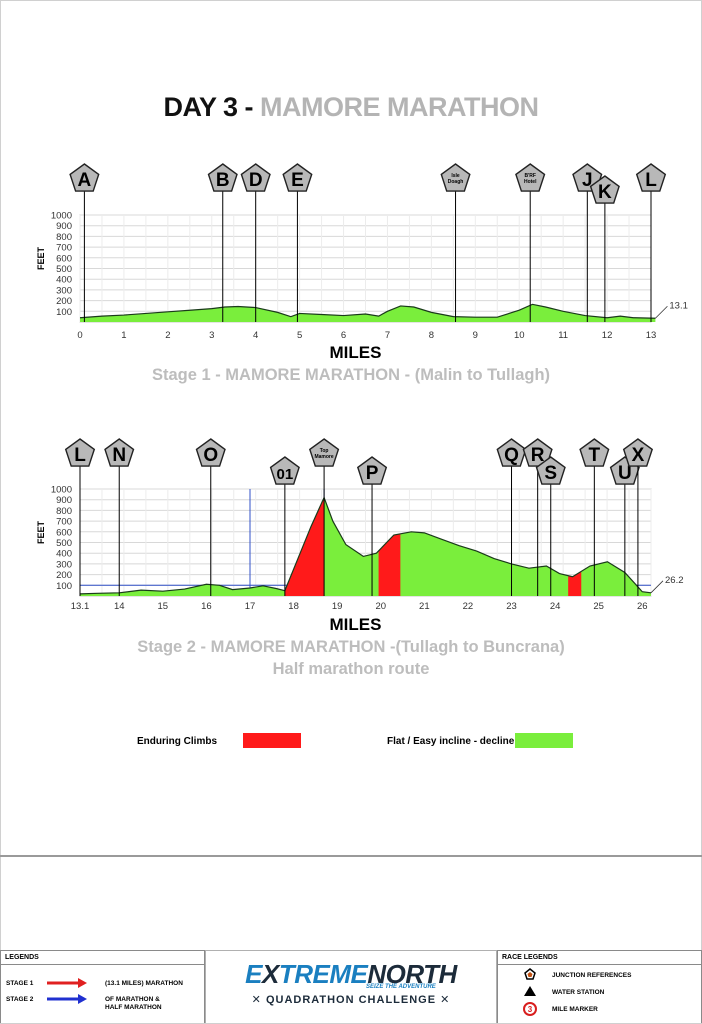  What do you see at coordinates (144, 983) in the screenshot?
I see `stage1-description: (13.1 MILES) MARATHON` at bounding box center [144, 983].